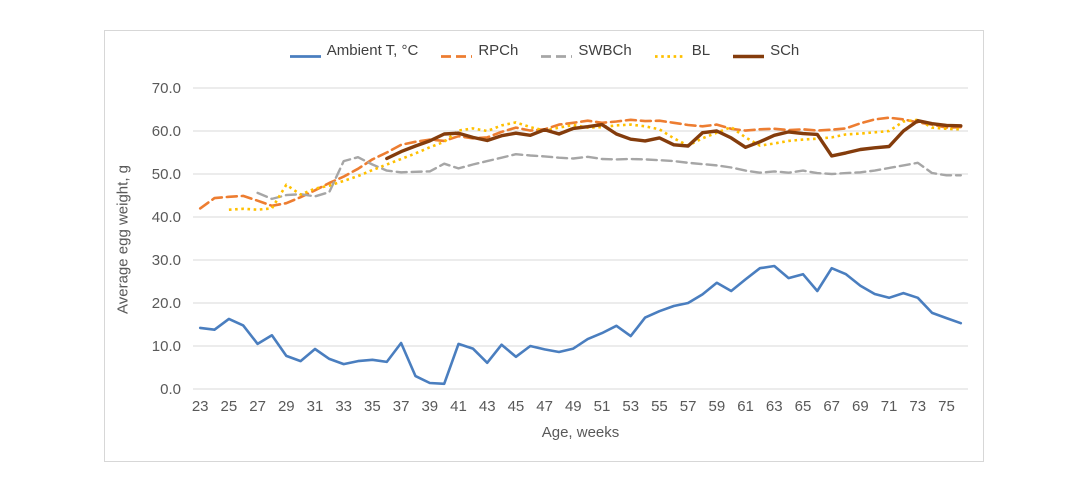 Image resolution: width=1090 pixels, height=480 pixels. I want to click on y-tick-label: 40.0, so click(166, 217).